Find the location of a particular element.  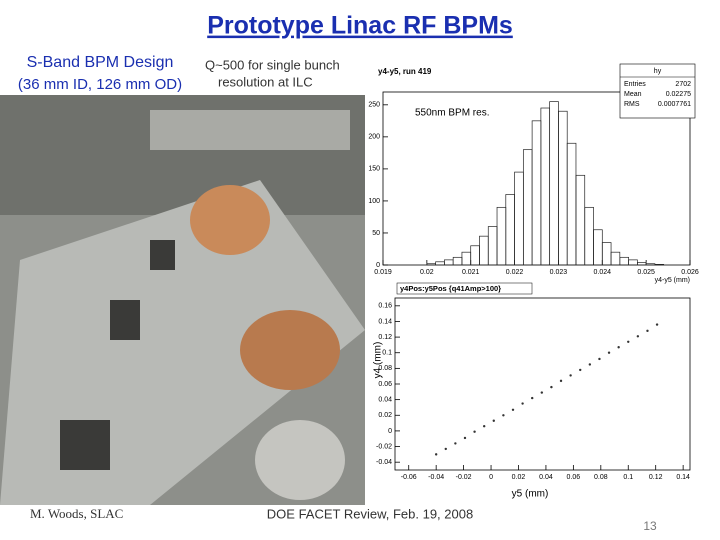

note: Q~500 for single bunch is located at coordinates (272, 64).